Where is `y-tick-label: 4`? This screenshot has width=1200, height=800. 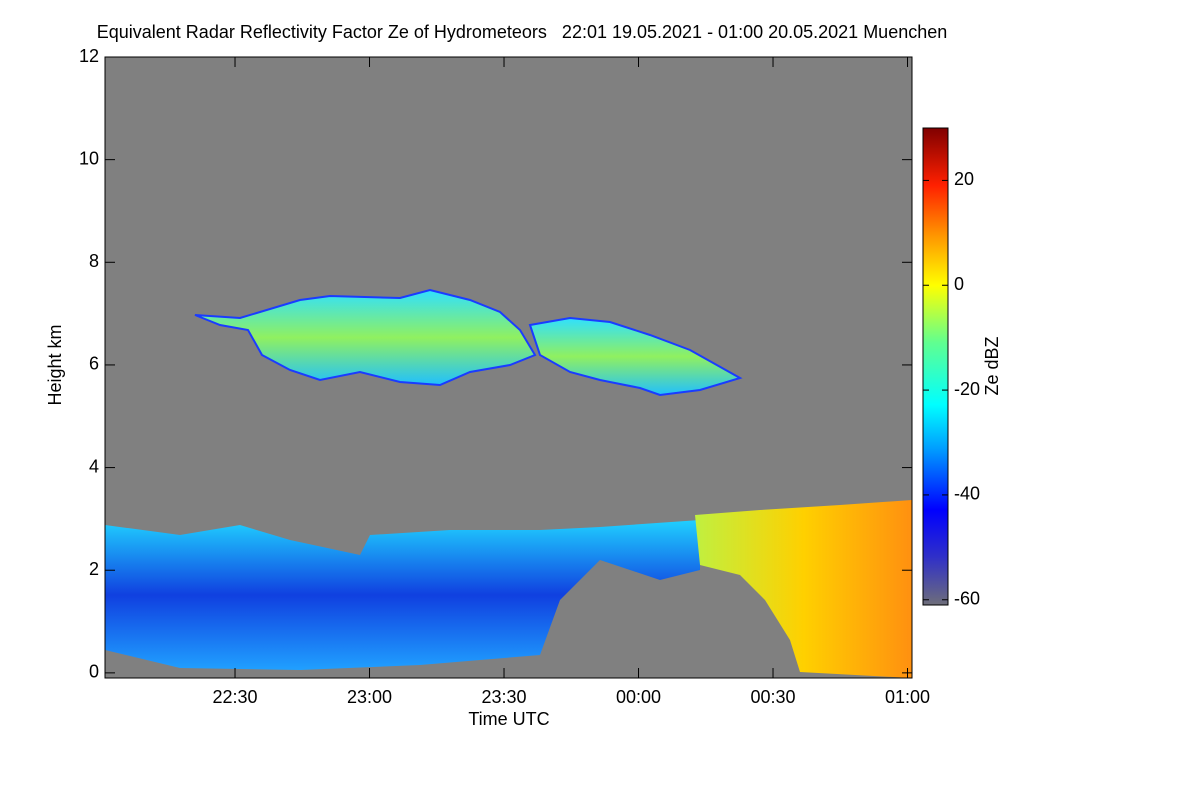
y-tick-label: 4 is located at coordinates (94, 466).